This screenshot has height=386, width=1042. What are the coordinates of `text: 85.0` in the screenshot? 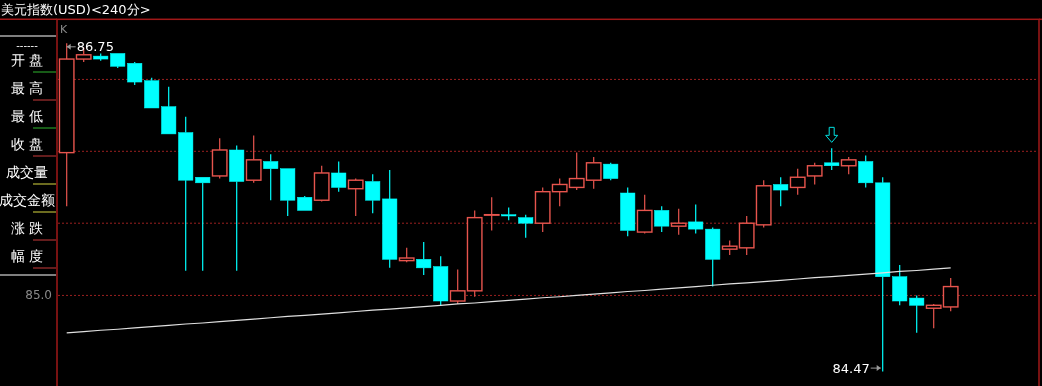 It's located at (38, 295).